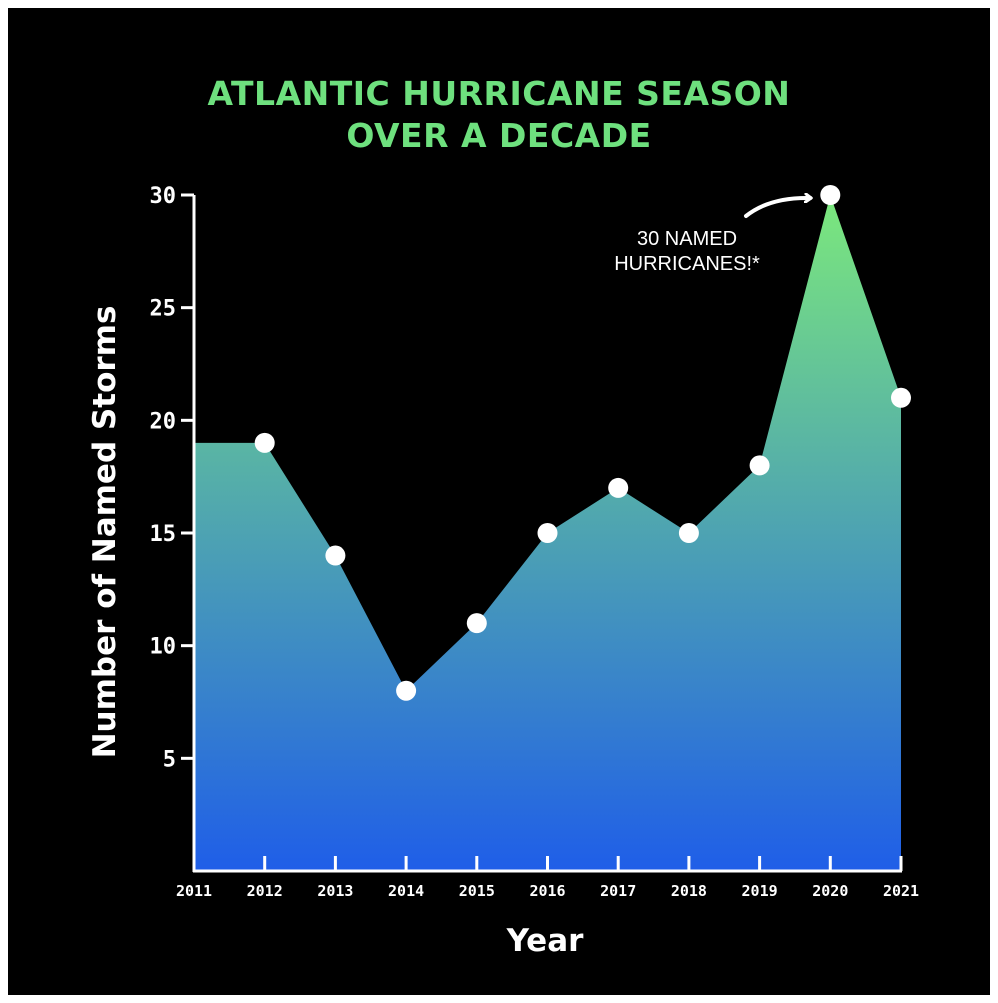 This screenshot has width=998, height=1003. What do you see at coordinates (163, 309) in the screenshot?
I see `y-tick-label: 25` at bounding box center [163, 309].